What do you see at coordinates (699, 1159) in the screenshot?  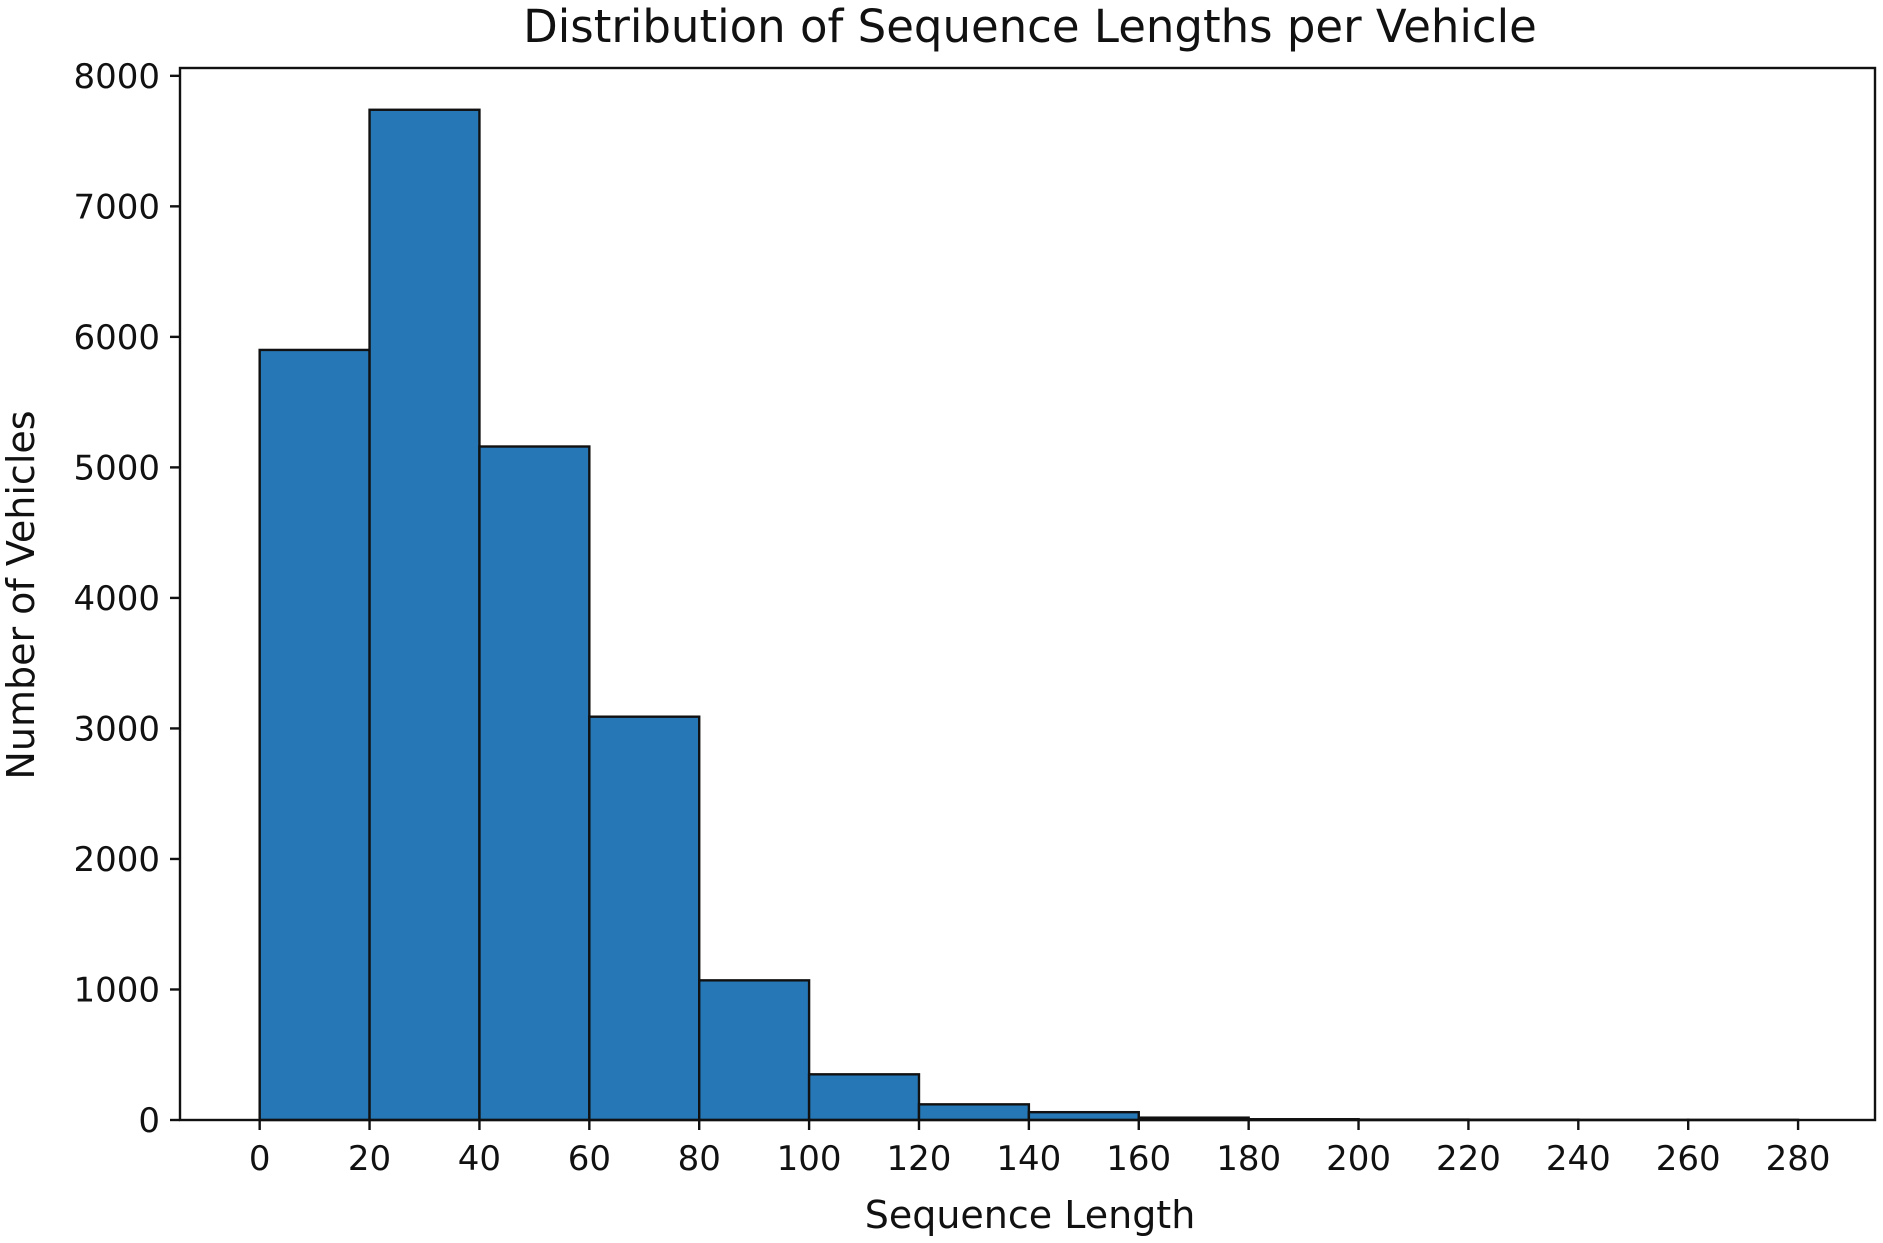 I see `x-tick-label: 80` at bounding box center [699, 1159].